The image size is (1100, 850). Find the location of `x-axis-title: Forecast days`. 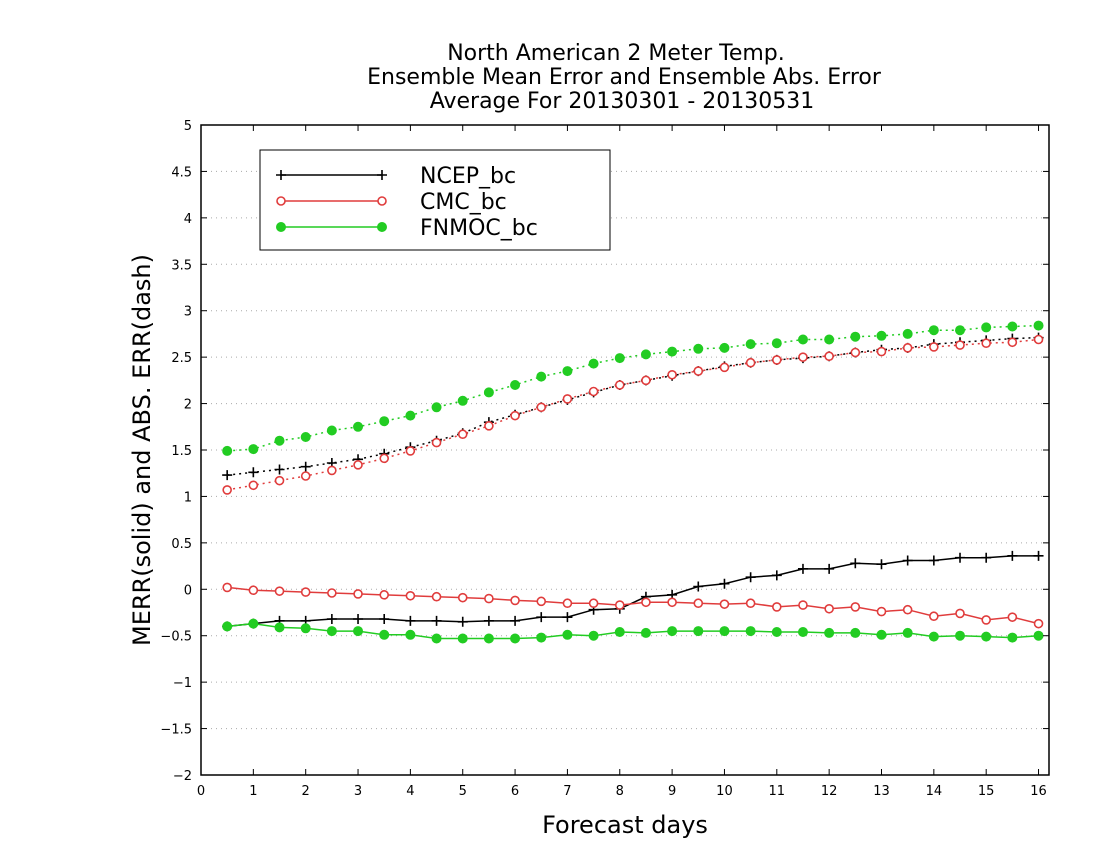

x-axis-title: Forecast days is located at coordinates (625, 825).